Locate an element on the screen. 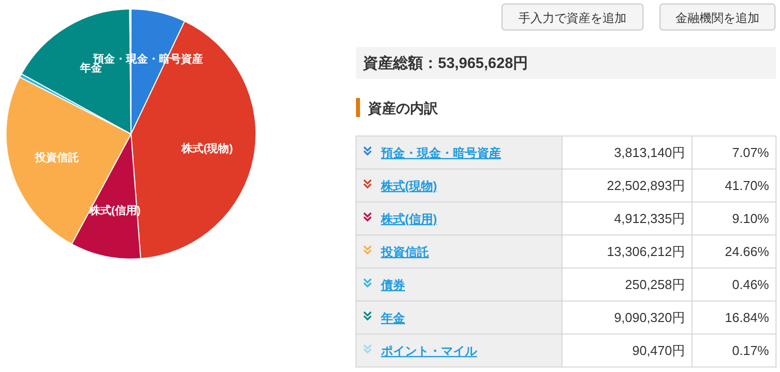  legend-label: 株式(信用) is located at coordinates (408, 219).